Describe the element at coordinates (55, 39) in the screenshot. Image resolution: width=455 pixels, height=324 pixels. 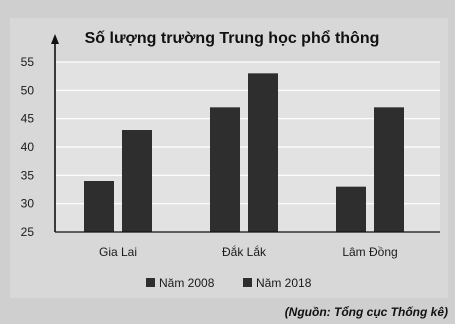
I see `y-axis-arrow-icon` at that location.